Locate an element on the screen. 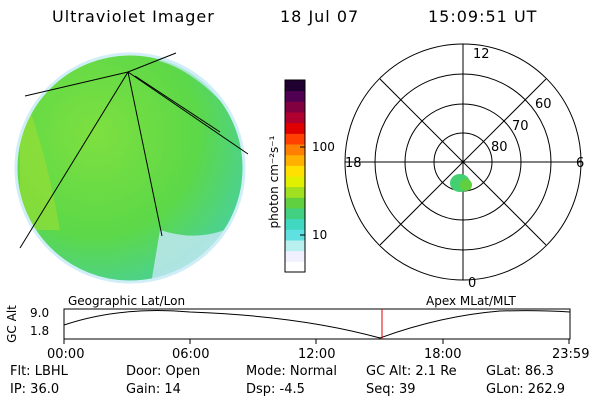 This screenshot has width=600, height=400. geographic-panel-label: Geographic Lat/Lon is located at coordinates (127, 301).